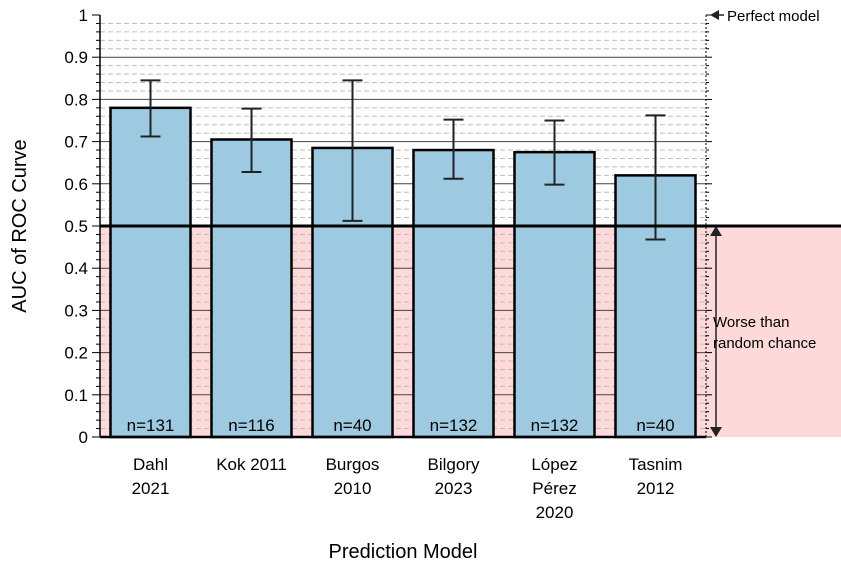  Describe the element at coordinates (251, 425) in the screenshot. I see `n-label: n=116` at that location.